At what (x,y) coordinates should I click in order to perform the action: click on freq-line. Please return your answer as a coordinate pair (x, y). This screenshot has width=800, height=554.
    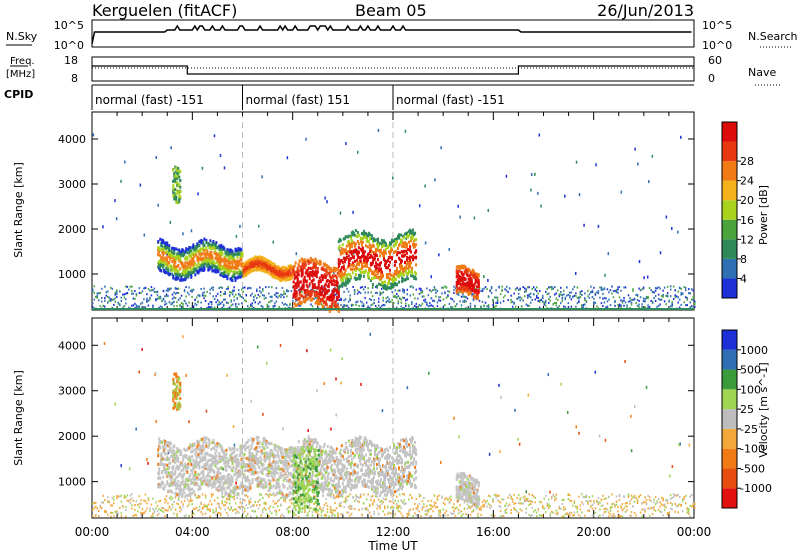
    Looking at the image, I should click on (393, 70).